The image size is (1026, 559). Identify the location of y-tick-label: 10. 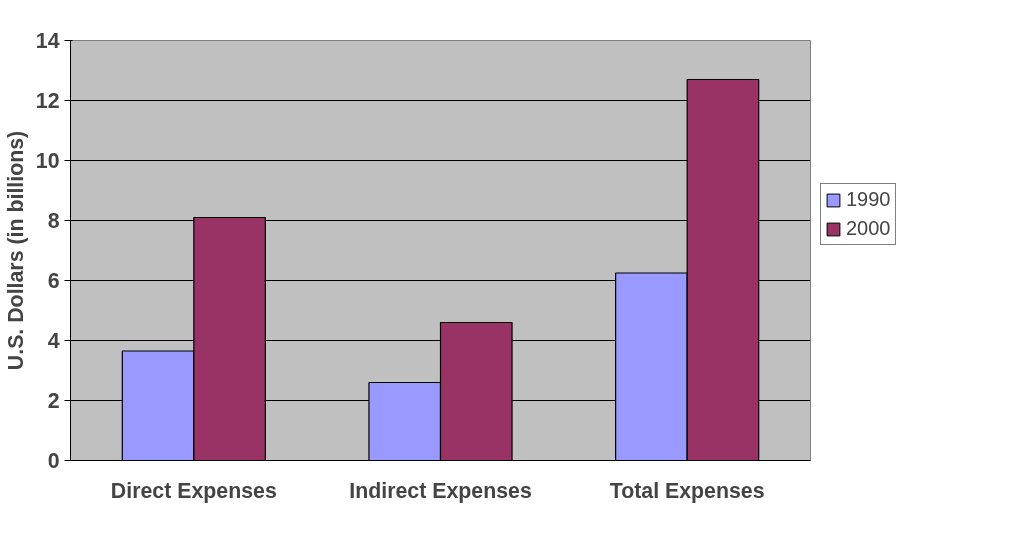
(47, 161).